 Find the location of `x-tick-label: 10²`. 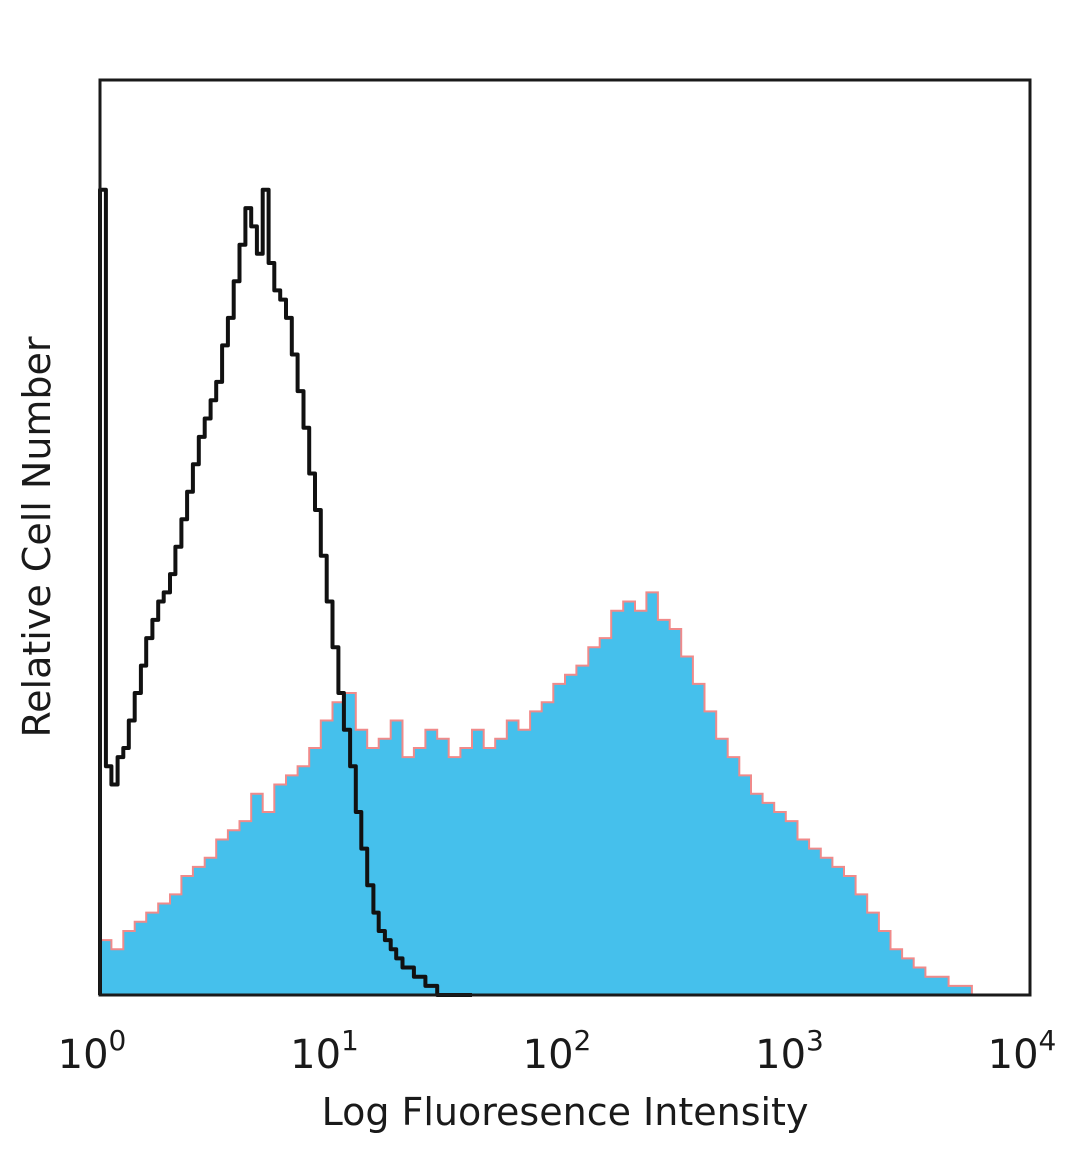

x-tick-label: 10² is located at coordinates (557, 1051).